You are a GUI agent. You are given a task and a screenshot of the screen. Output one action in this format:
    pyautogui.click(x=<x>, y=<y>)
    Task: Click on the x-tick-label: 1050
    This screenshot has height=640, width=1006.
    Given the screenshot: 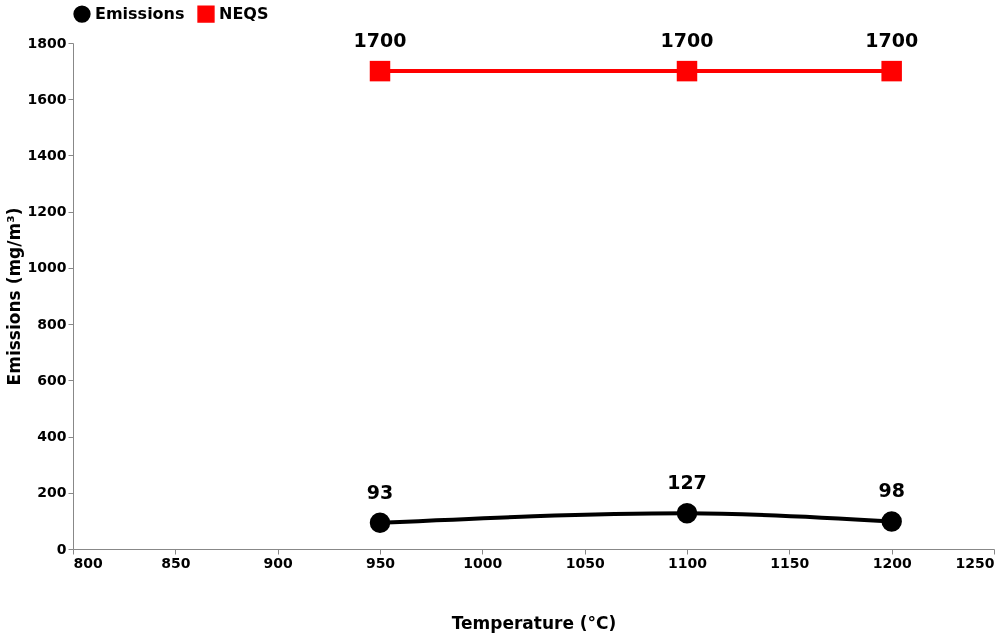 What is the action you would take?
    pyautogui.click(x=585, y=562)
    